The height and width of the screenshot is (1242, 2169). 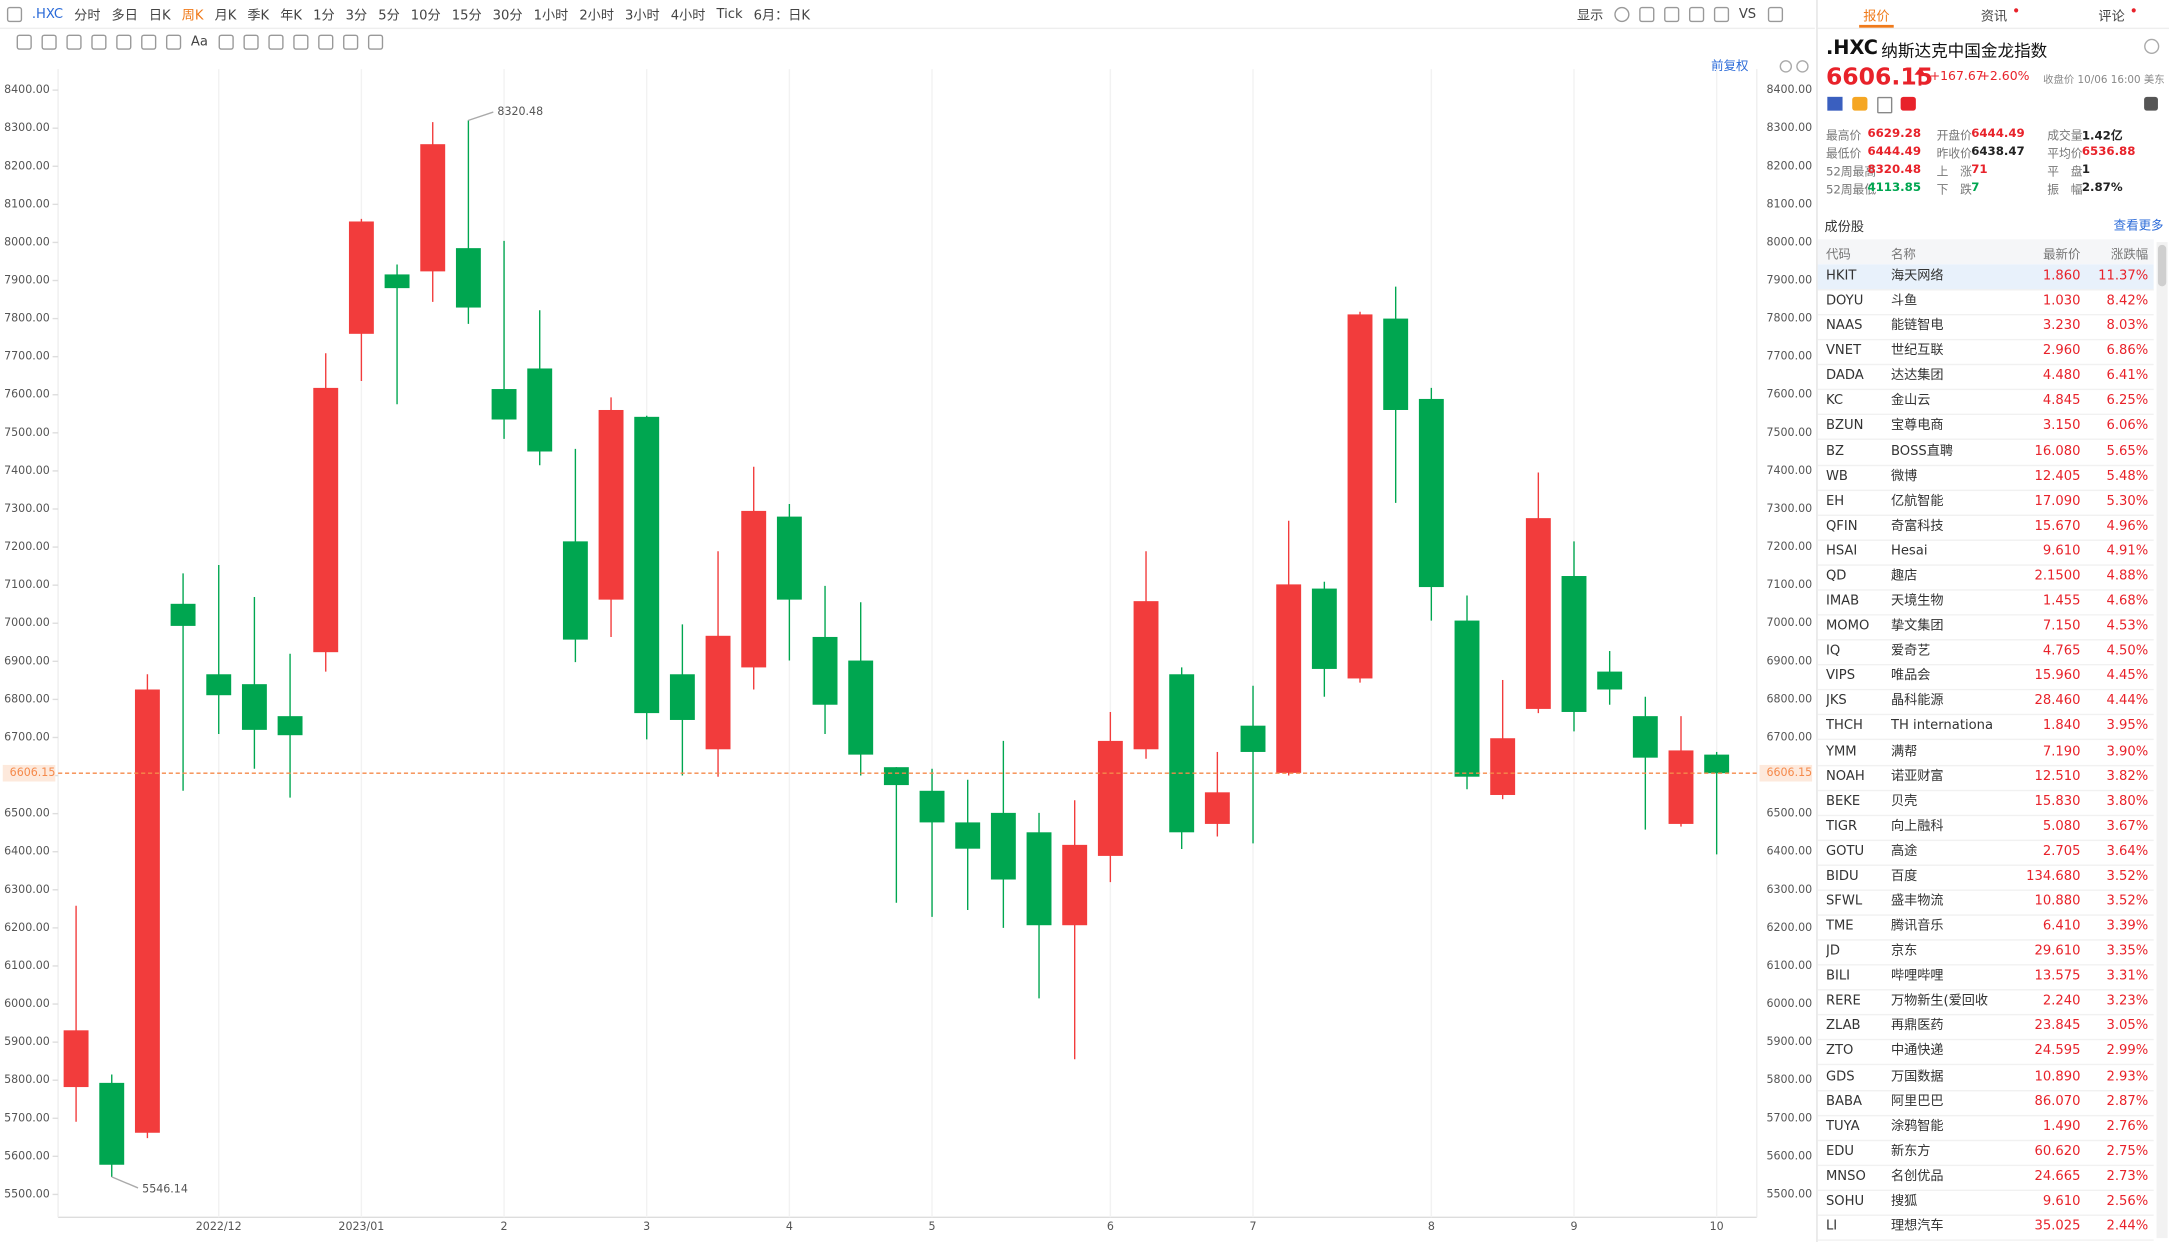 I want to click on panel-tab: 报价, so click(x=1876, y=17).